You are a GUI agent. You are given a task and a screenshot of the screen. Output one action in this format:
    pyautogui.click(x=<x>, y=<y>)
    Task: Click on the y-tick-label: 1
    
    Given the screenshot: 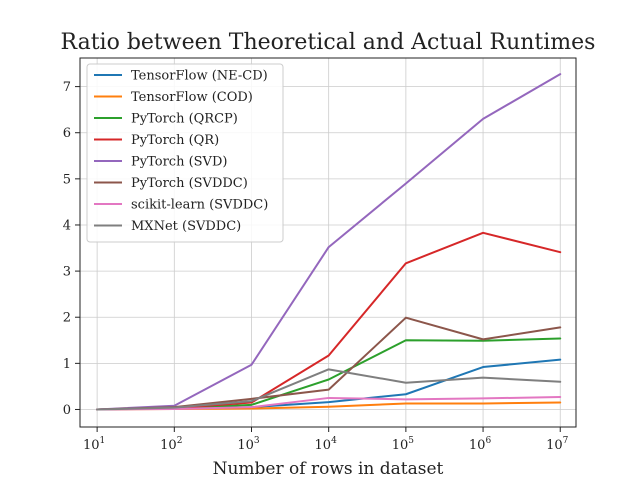 What is the action you would take?
    pyautogui.click(x=67, y=364)
    